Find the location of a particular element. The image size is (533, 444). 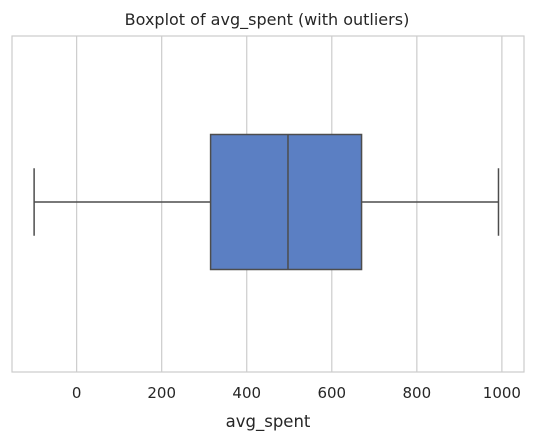

x-tick-label: 200 is located at coordinates (161, 393).